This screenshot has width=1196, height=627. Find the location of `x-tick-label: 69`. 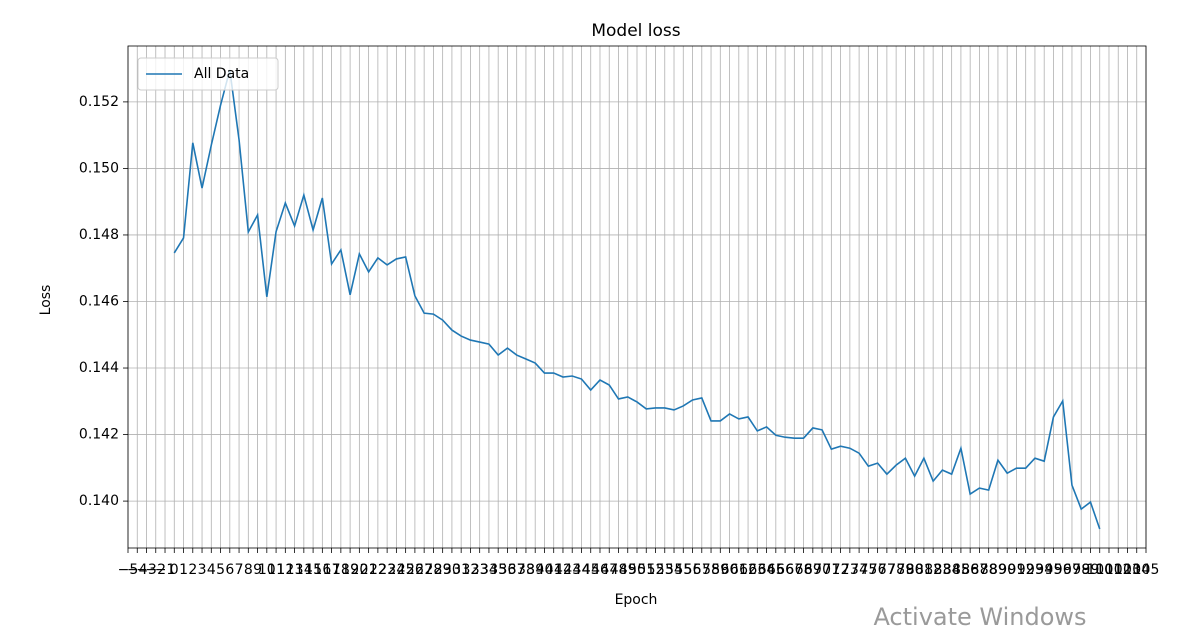

x-tick-label: 69 is located at coordinates (813, 570).